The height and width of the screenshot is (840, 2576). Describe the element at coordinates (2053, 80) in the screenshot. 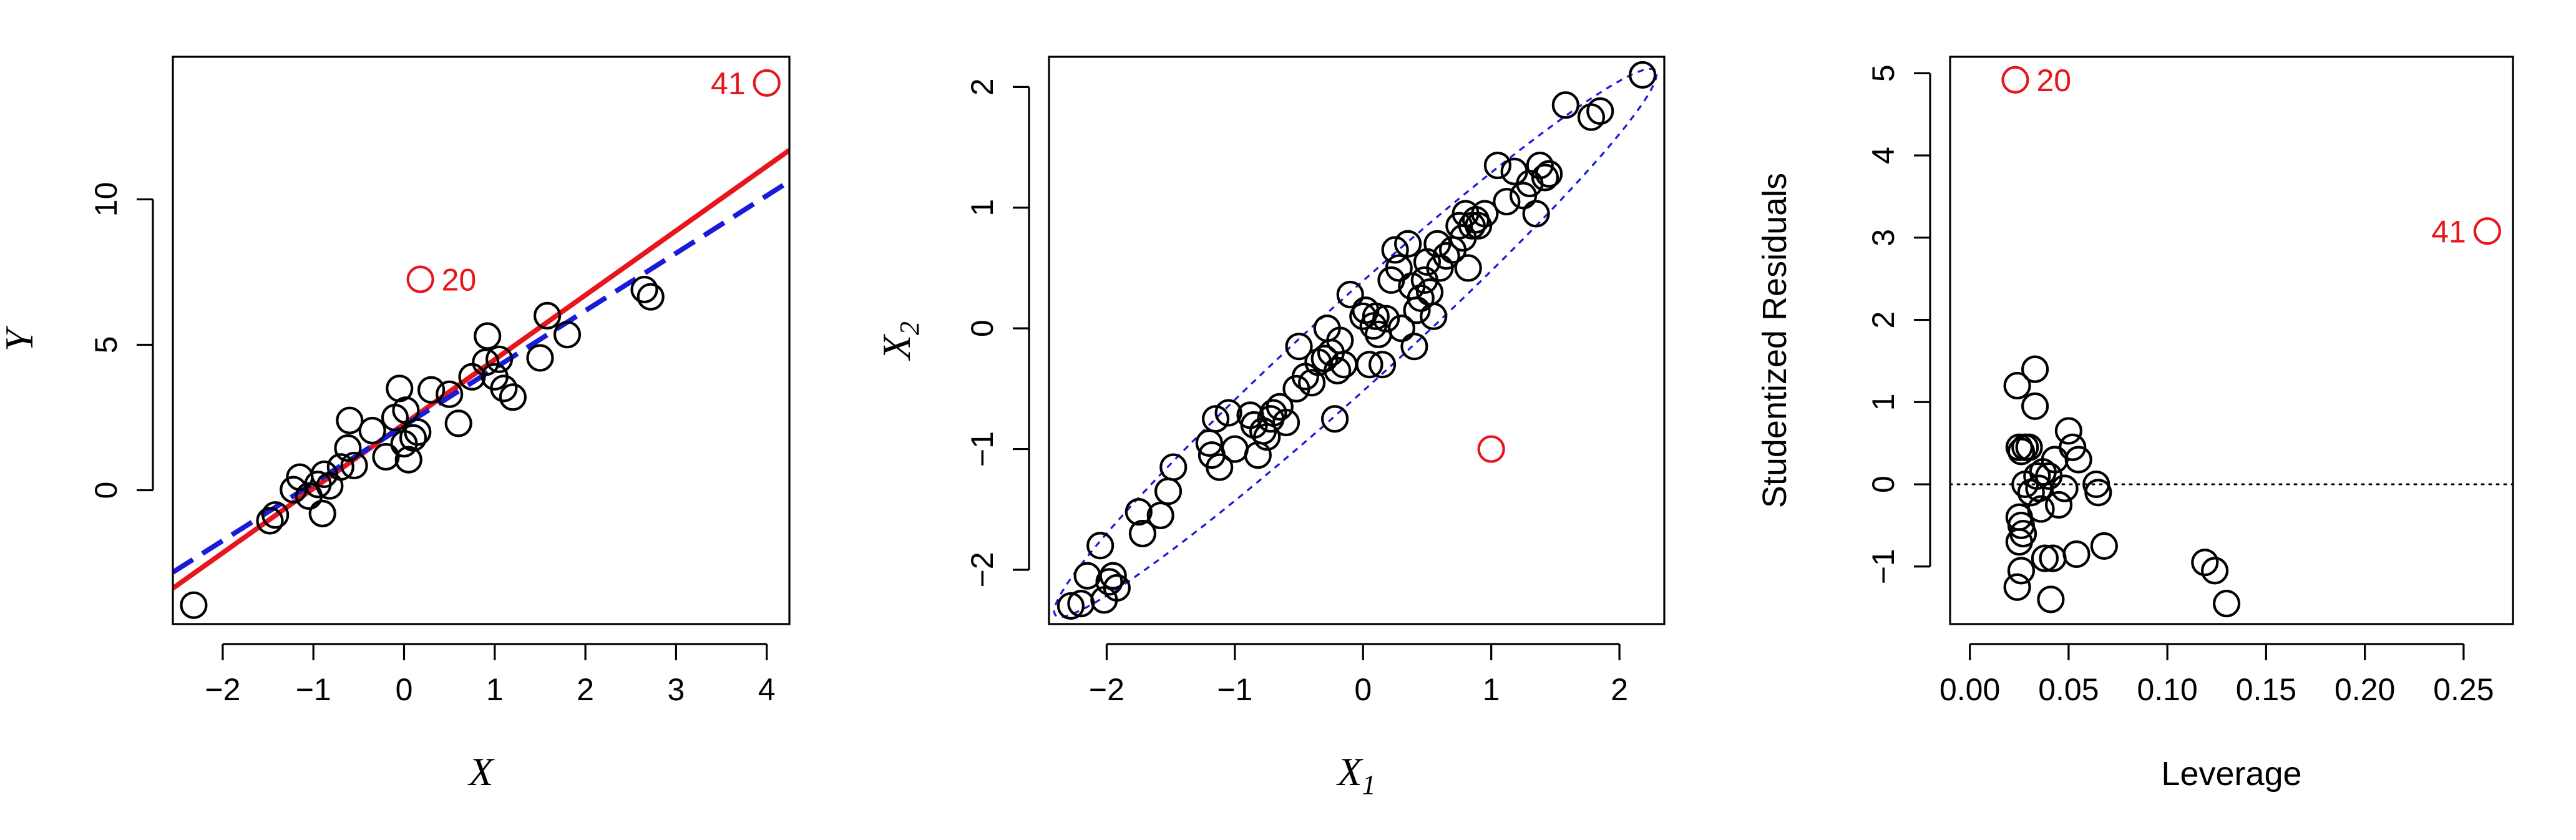

I see `point-label: 20` at that location.